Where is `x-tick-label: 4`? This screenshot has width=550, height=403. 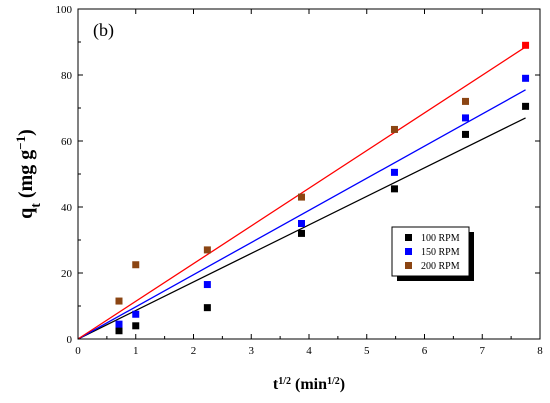
x-tick-label: 4 is located at coordinates (309, 351).